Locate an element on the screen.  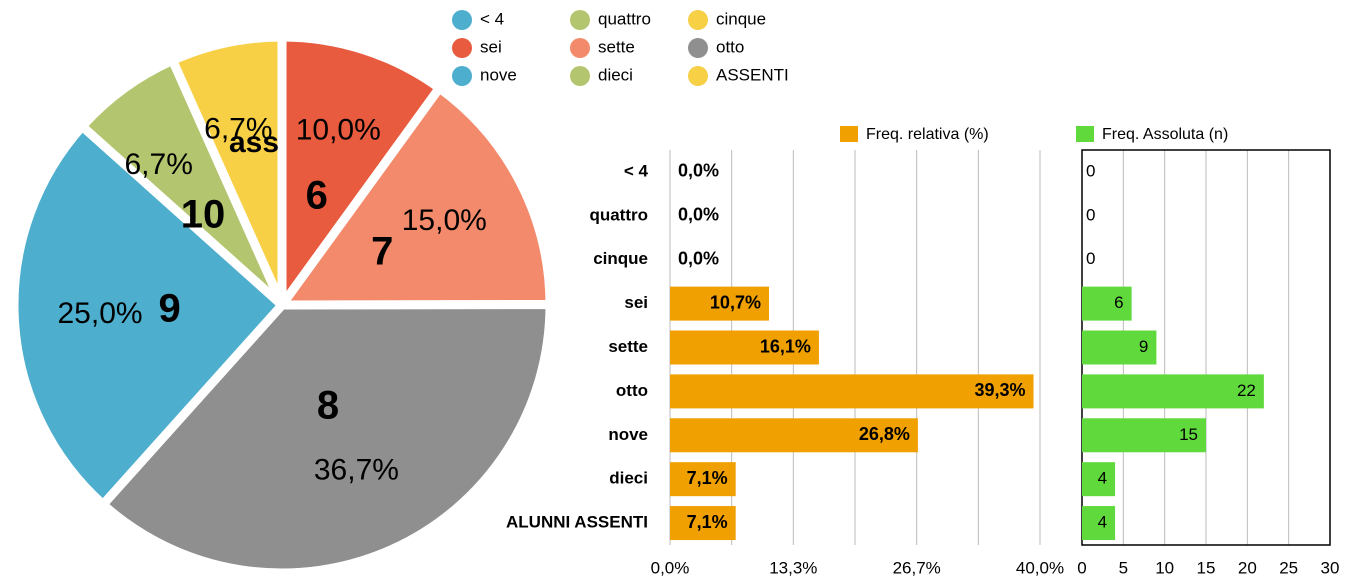
bar-value-label: 26,8% is located at coordinates (884, 434).